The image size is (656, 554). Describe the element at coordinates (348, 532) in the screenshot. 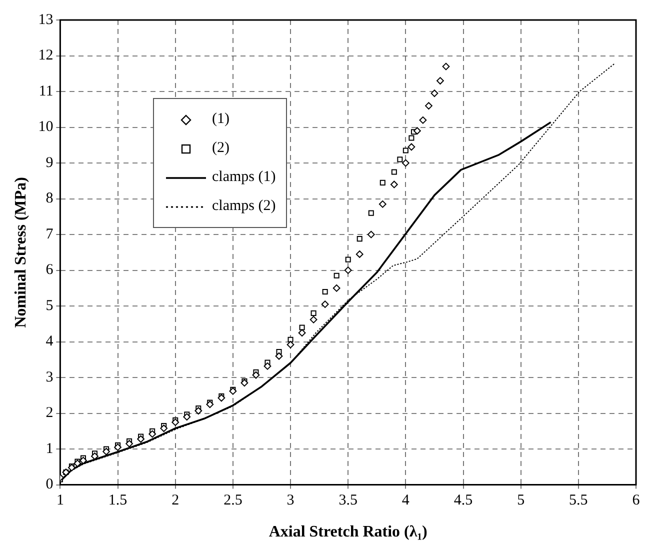

I see `x-axis-title: Axial Stretch Ratio (λ₁)` at that location.